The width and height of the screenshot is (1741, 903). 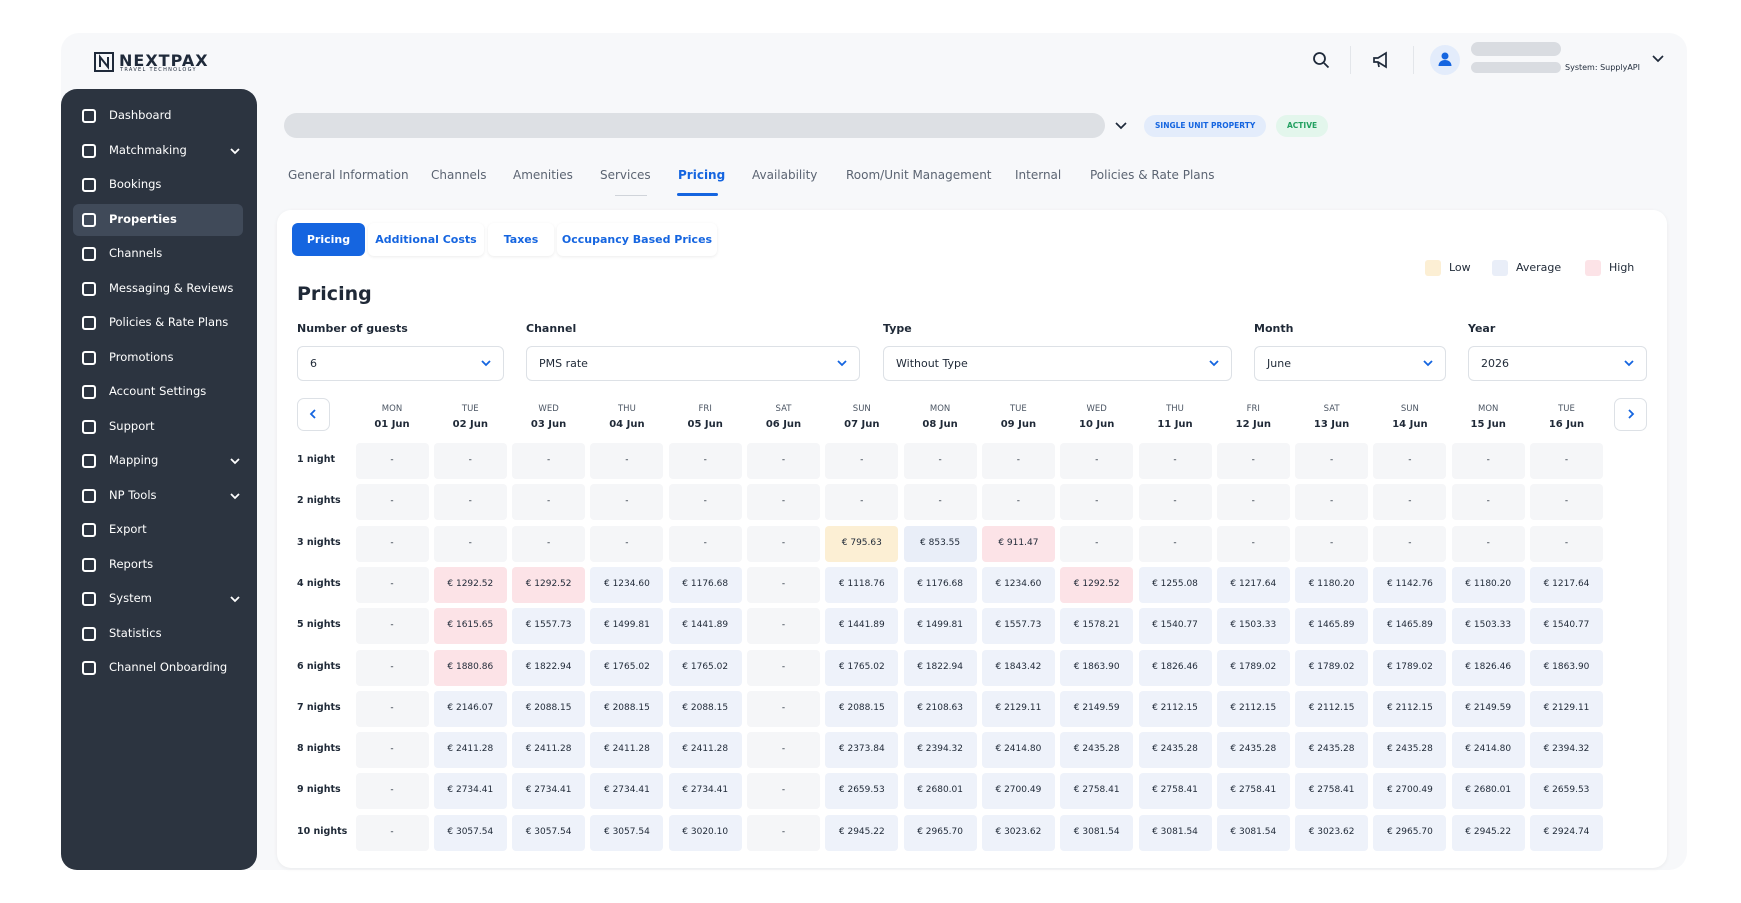 What do you see at coordinates (543, 175) in the screenshot?
I see `tab: Amenities` at bounding box center [543, 175].